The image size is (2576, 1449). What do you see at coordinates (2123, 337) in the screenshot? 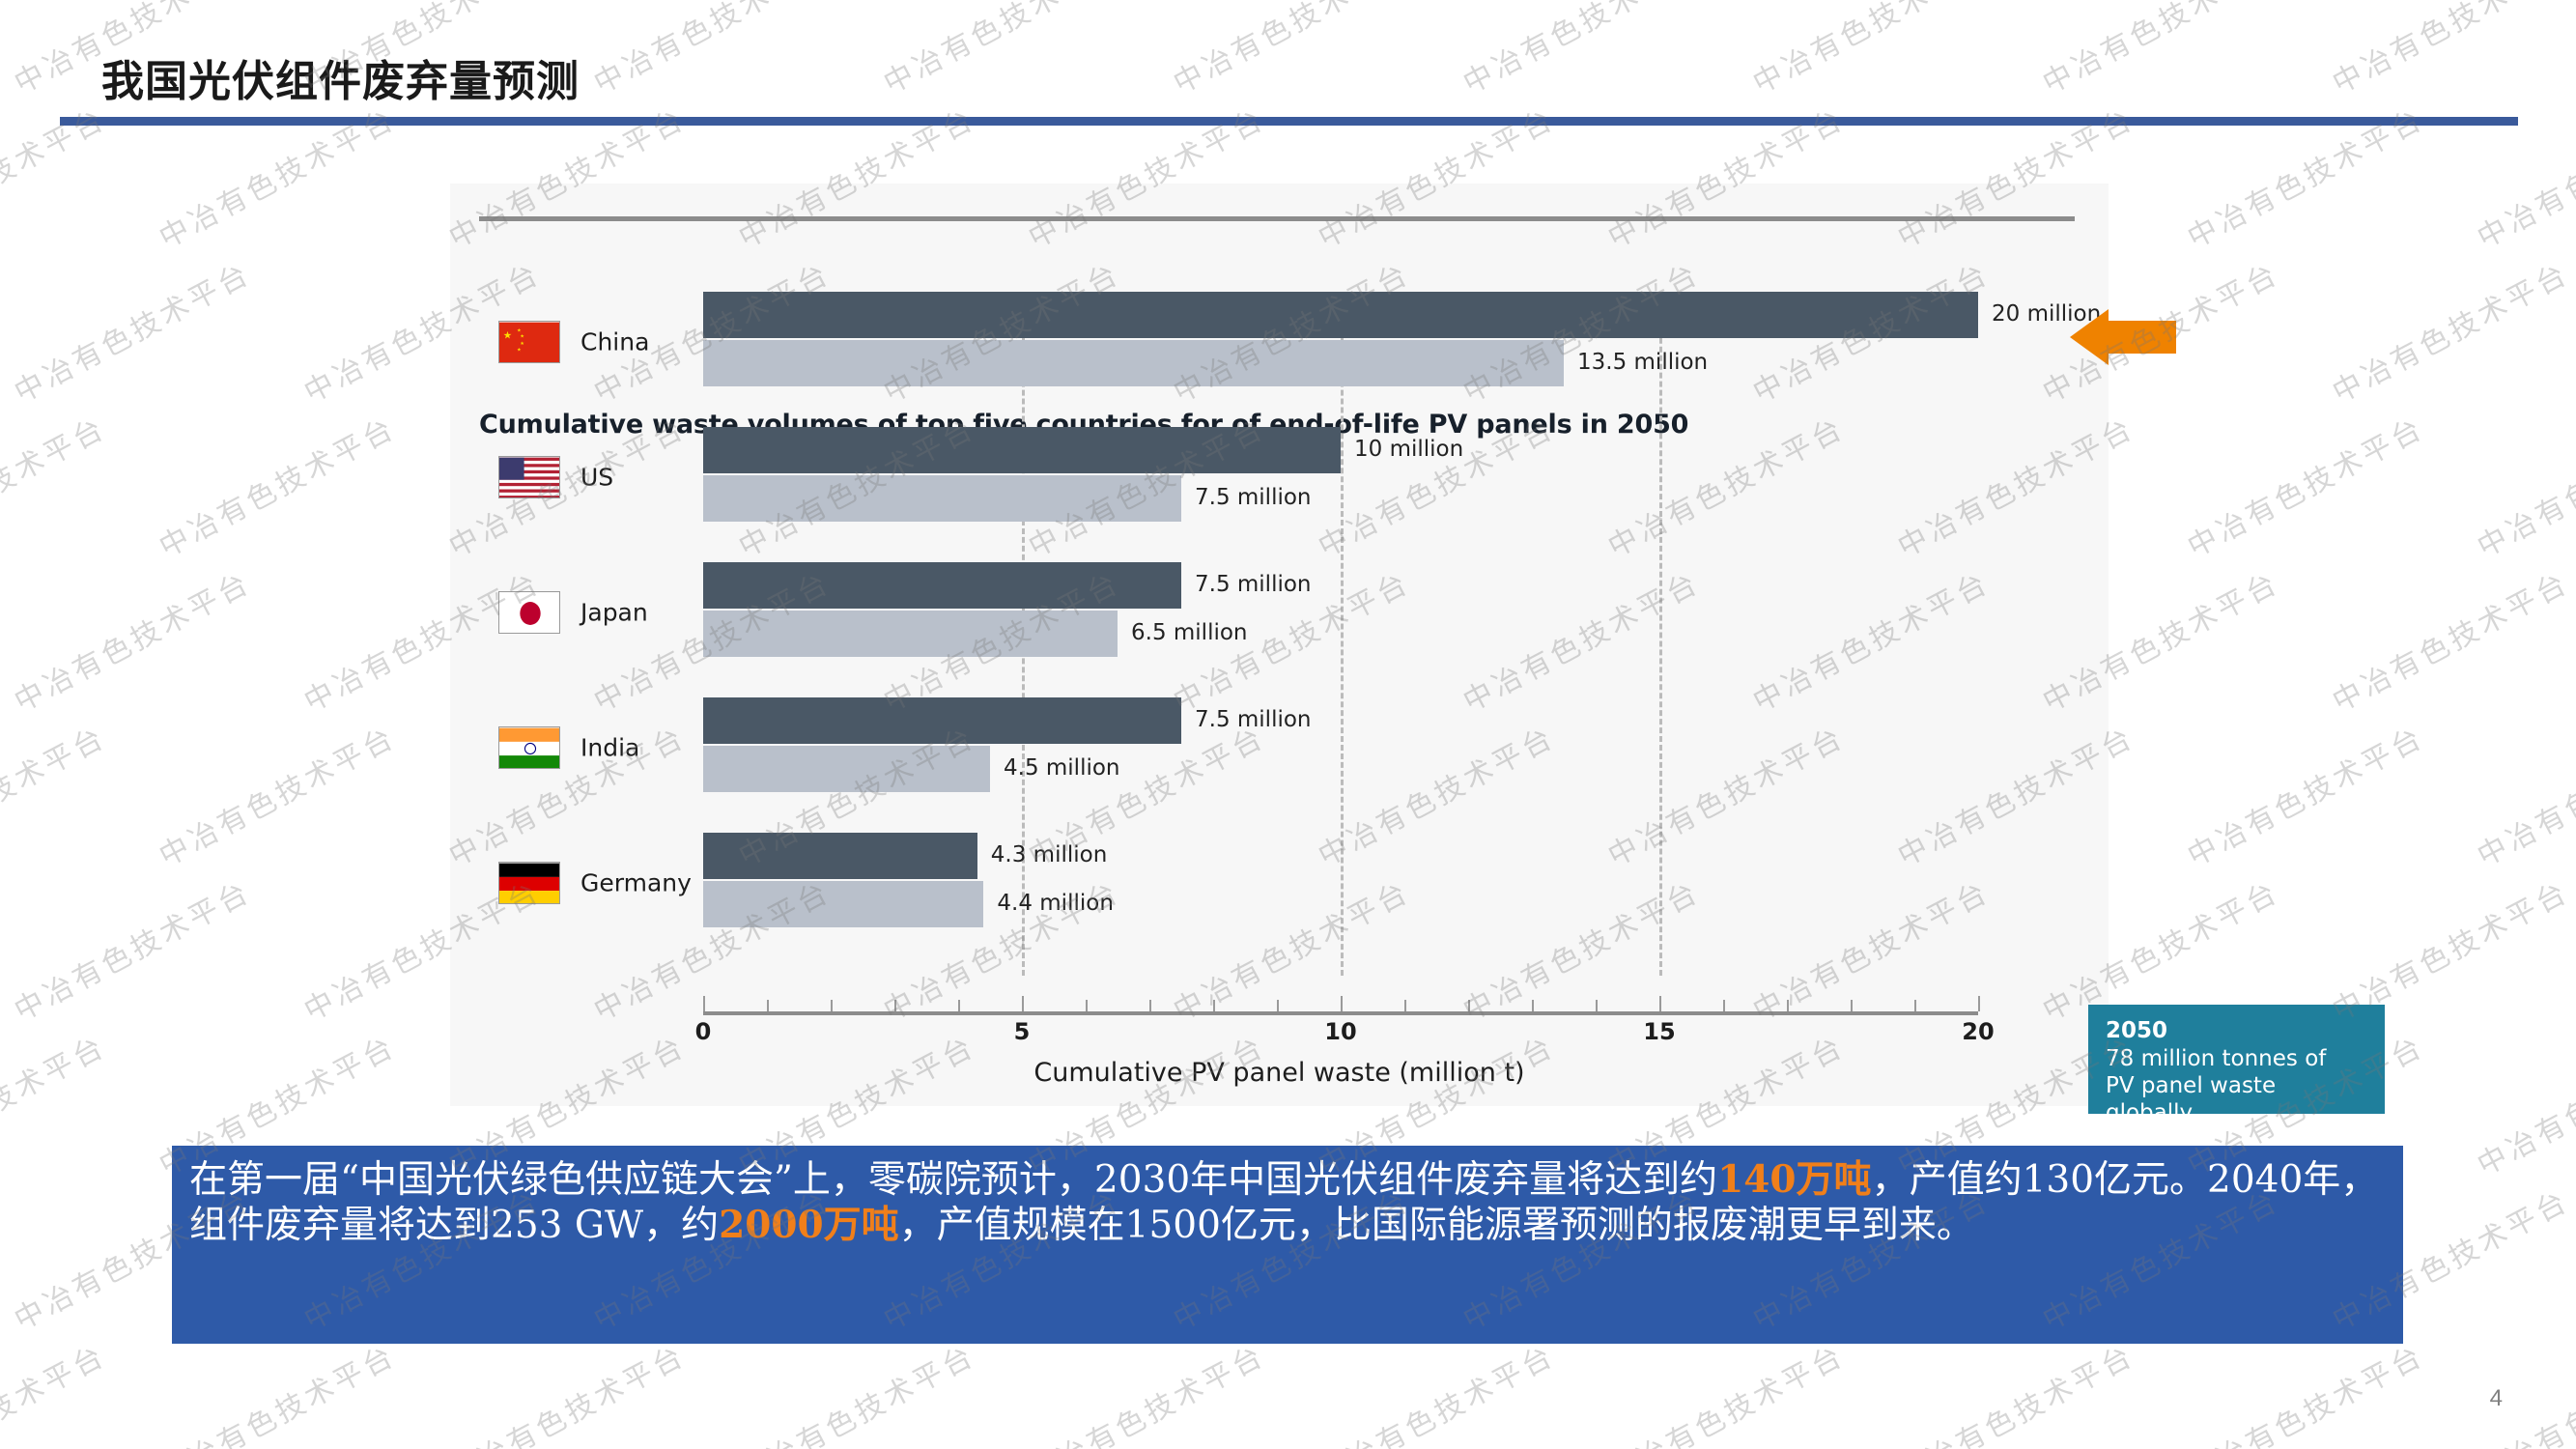
I see `orange-arrow-icon` at bounding box center [2123, 337].